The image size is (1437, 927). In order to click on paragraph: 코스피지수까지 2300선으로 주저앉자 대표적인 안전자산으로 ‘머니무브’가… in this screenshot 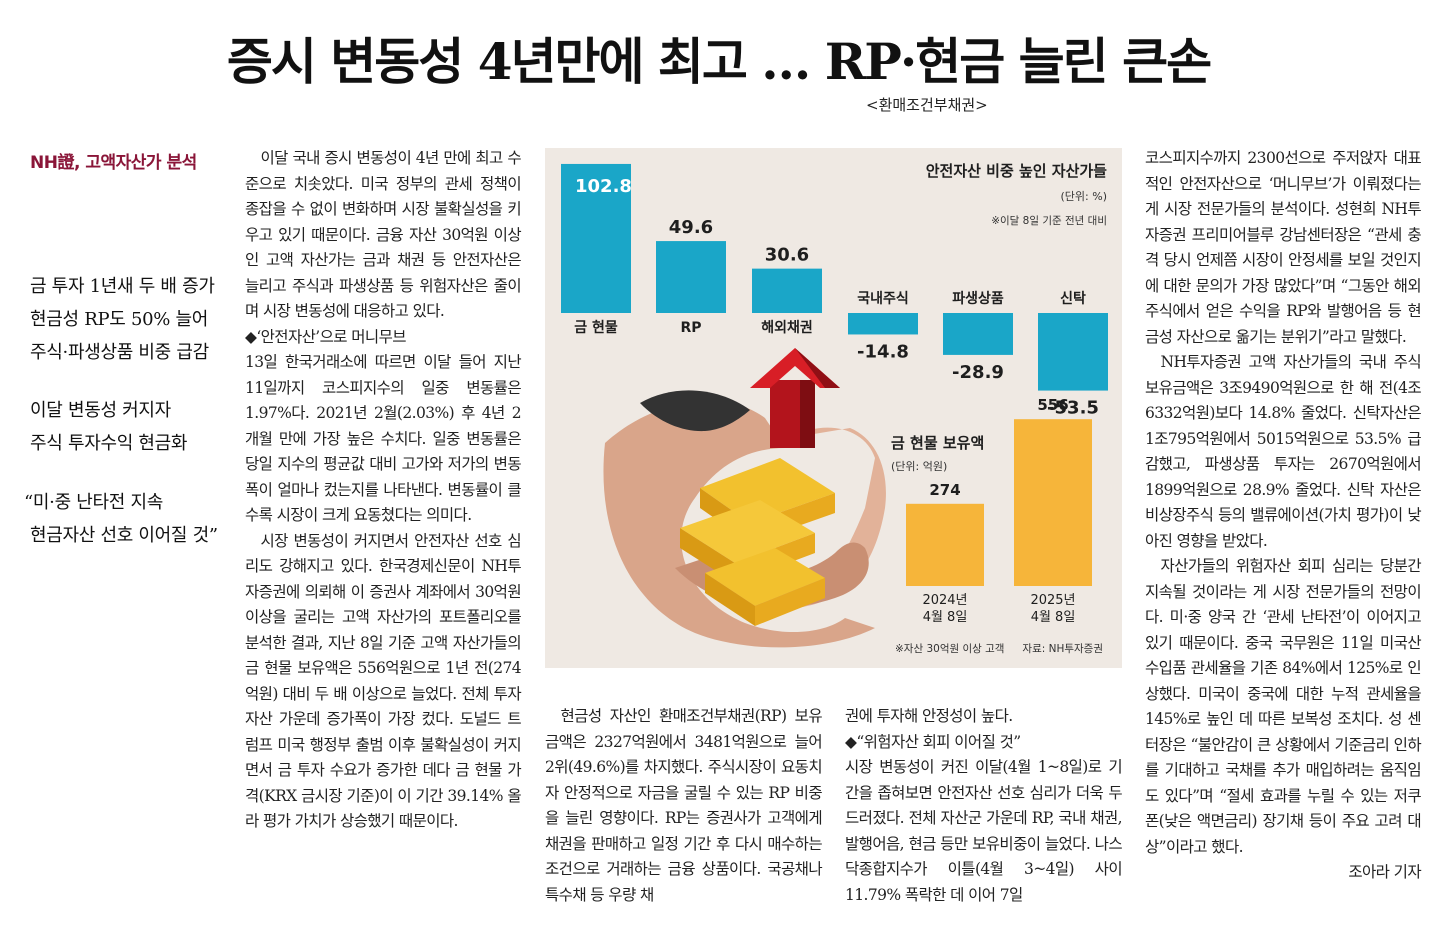, I will do `click(1283, 247)`.